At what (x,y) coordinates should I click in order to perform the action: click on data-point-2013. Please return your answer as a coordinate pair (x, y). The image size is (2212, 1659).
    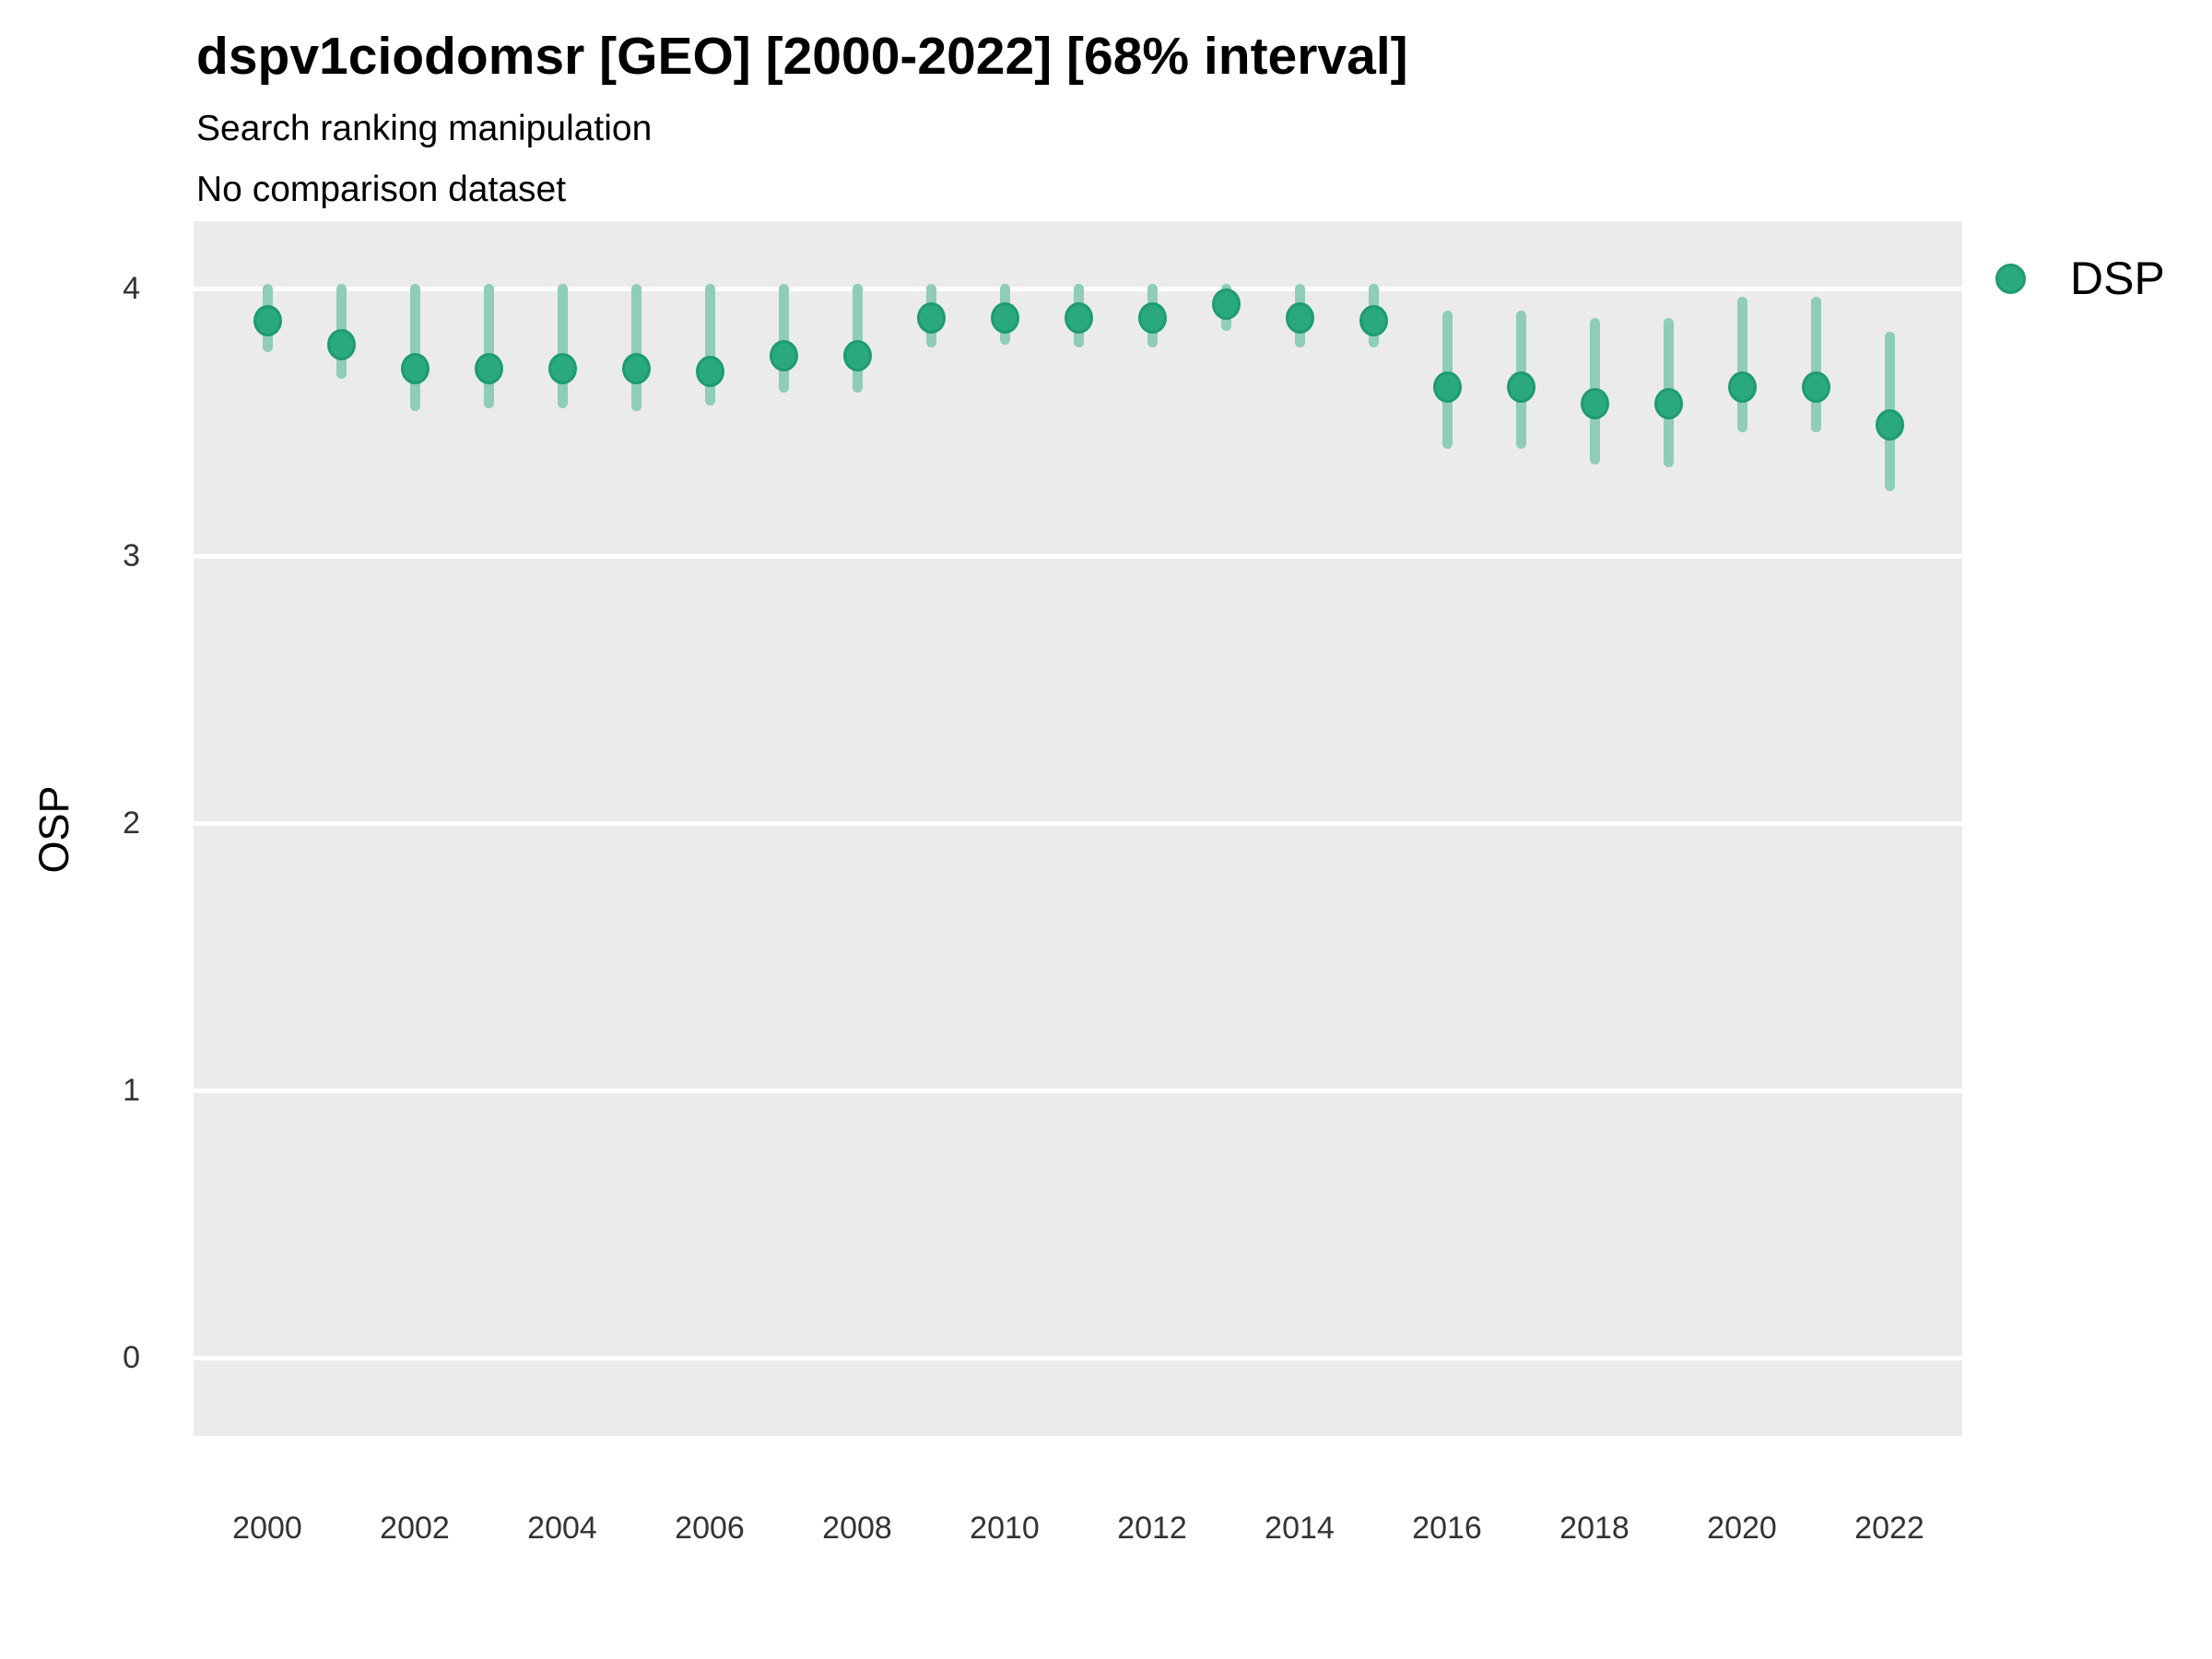
    Looking at the image, I should click on (1226, 304).